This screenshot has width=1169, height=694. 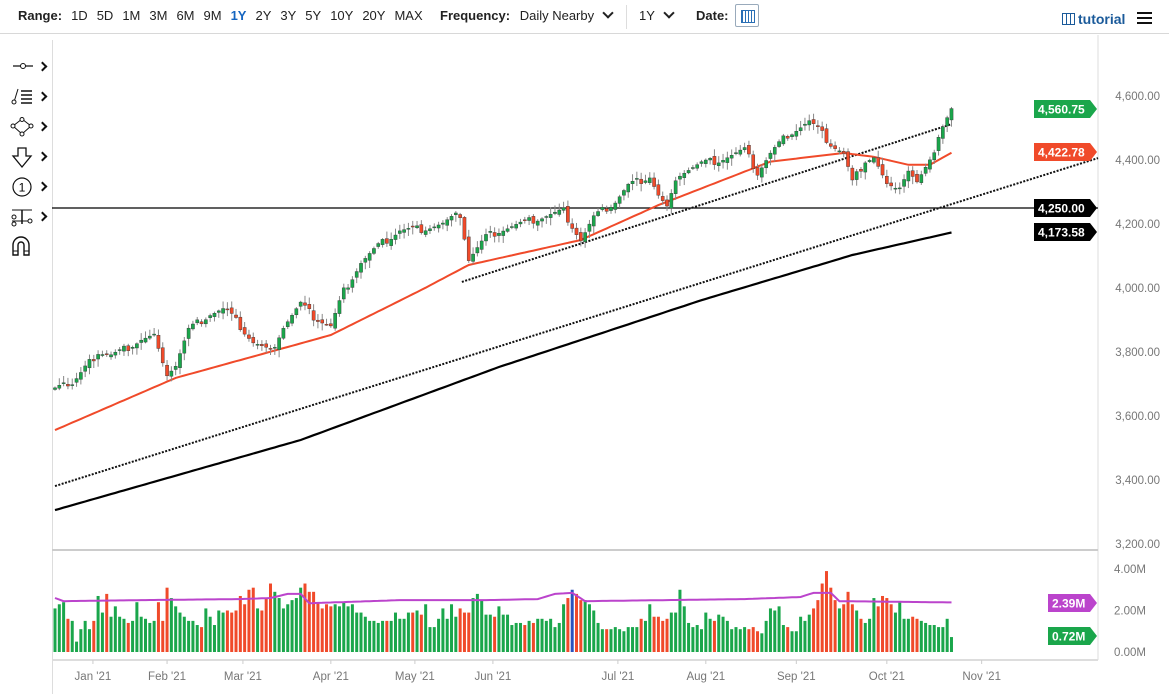 I want to click on price-tag: 4,250.00, so click(x=1065, y=208).